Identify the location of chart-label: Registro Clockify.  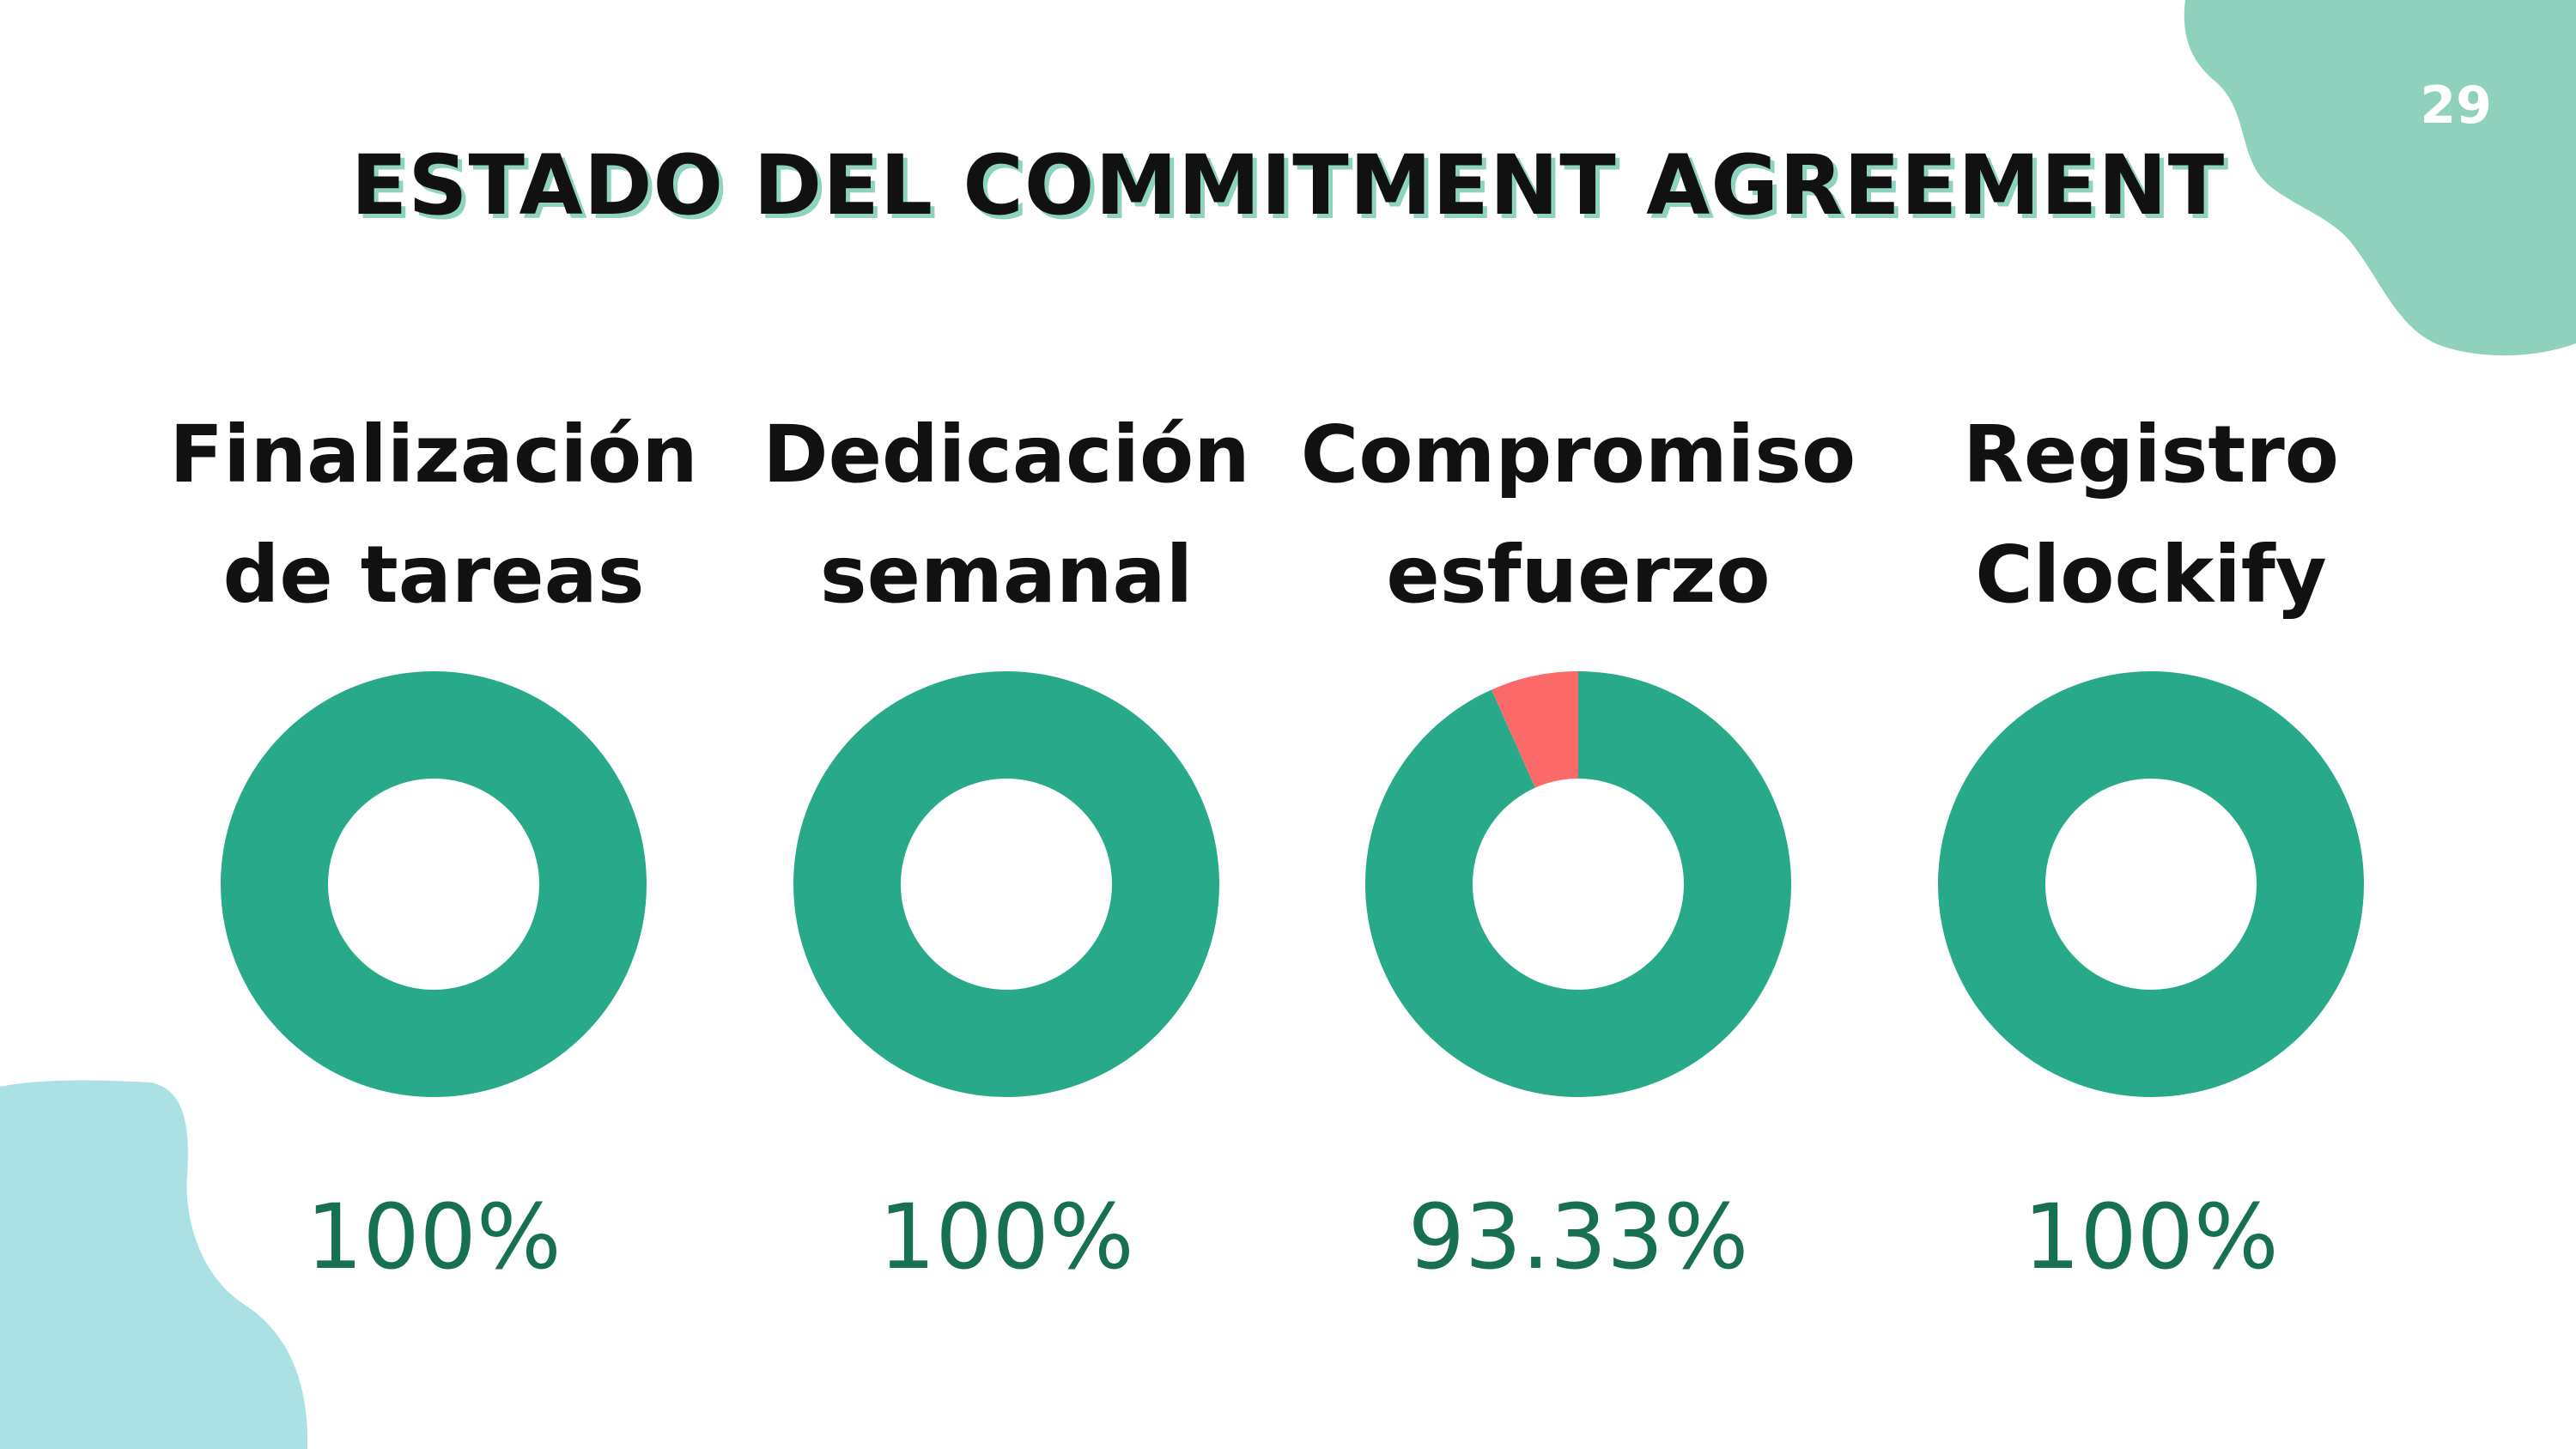
(2151, 515).